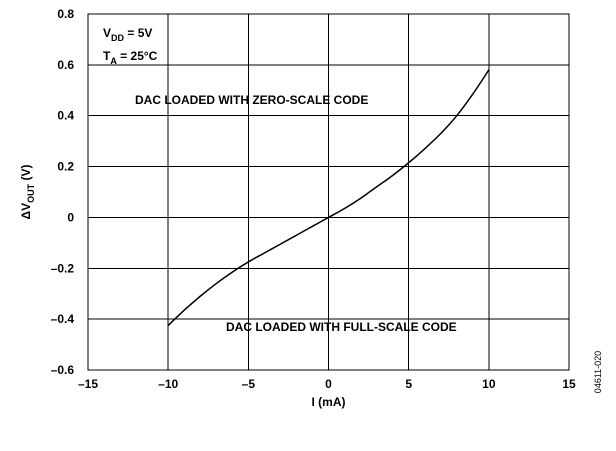 This screenshot has height=451, width=616. Describe the element at coordinates (107, 33) in the screenshot. I see `condition-vdd-main: V` at that location.